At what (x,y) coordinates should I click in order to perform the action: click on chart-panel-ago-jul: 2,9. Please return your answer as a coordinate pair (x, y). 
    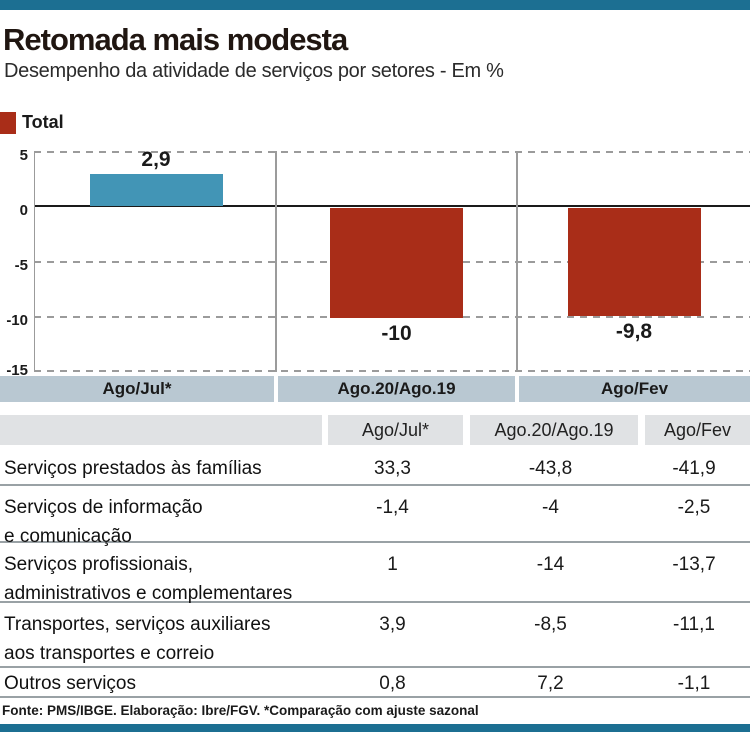
    Looking at the image, I should click on (155, 259).